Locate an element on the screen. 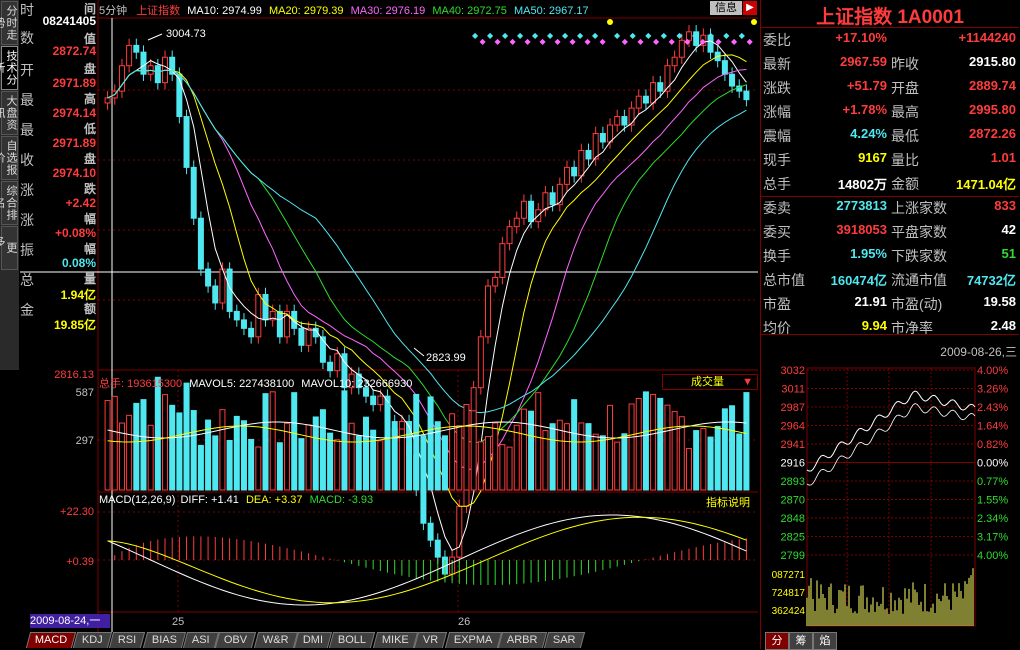  ma30-label: MA30: 2976.19 is located at coordinates (388, 11).